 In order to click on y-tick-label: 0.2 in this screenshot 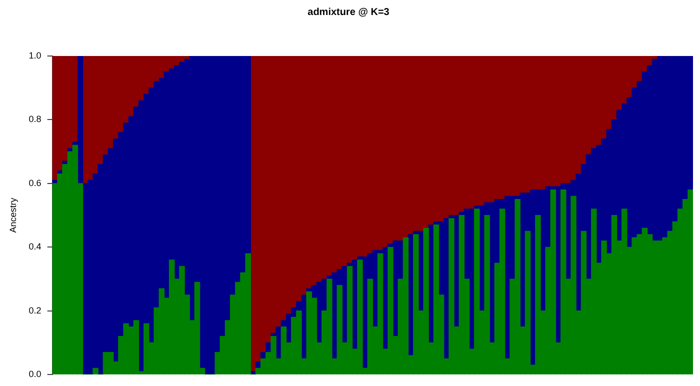, I will do `click(35, 310)`.